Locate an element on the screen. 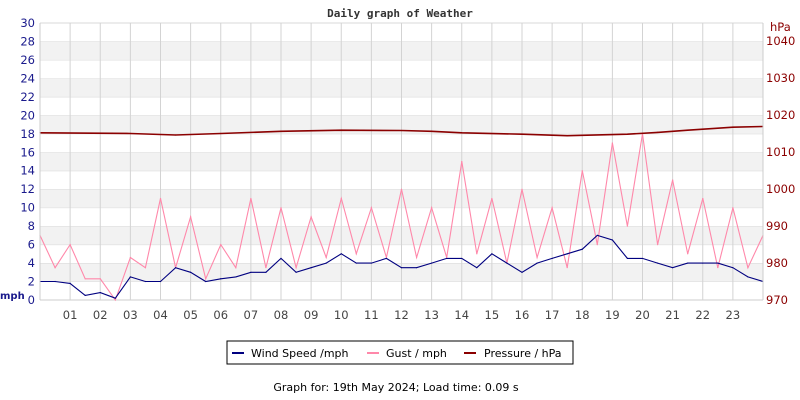 The width and height of the screenshot is (800, 400). x-tick-label: 19 is located at coordinates (612, 315).